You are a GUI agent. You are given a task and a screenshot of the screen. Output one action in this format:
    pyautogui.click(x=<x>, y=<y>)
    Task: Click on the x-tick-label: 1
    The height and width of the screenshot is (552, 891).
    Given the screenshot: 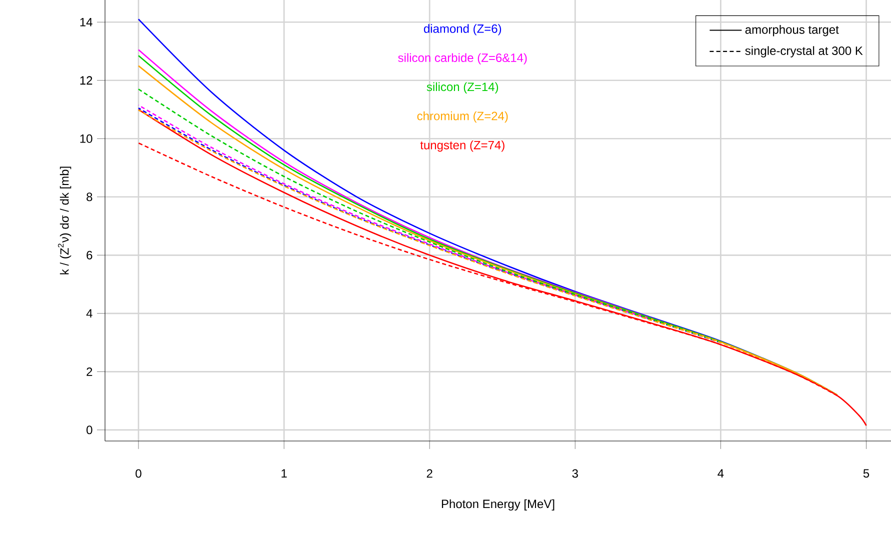 What is the action you would take?
    pyautogui.click(x=284, y=473)
    